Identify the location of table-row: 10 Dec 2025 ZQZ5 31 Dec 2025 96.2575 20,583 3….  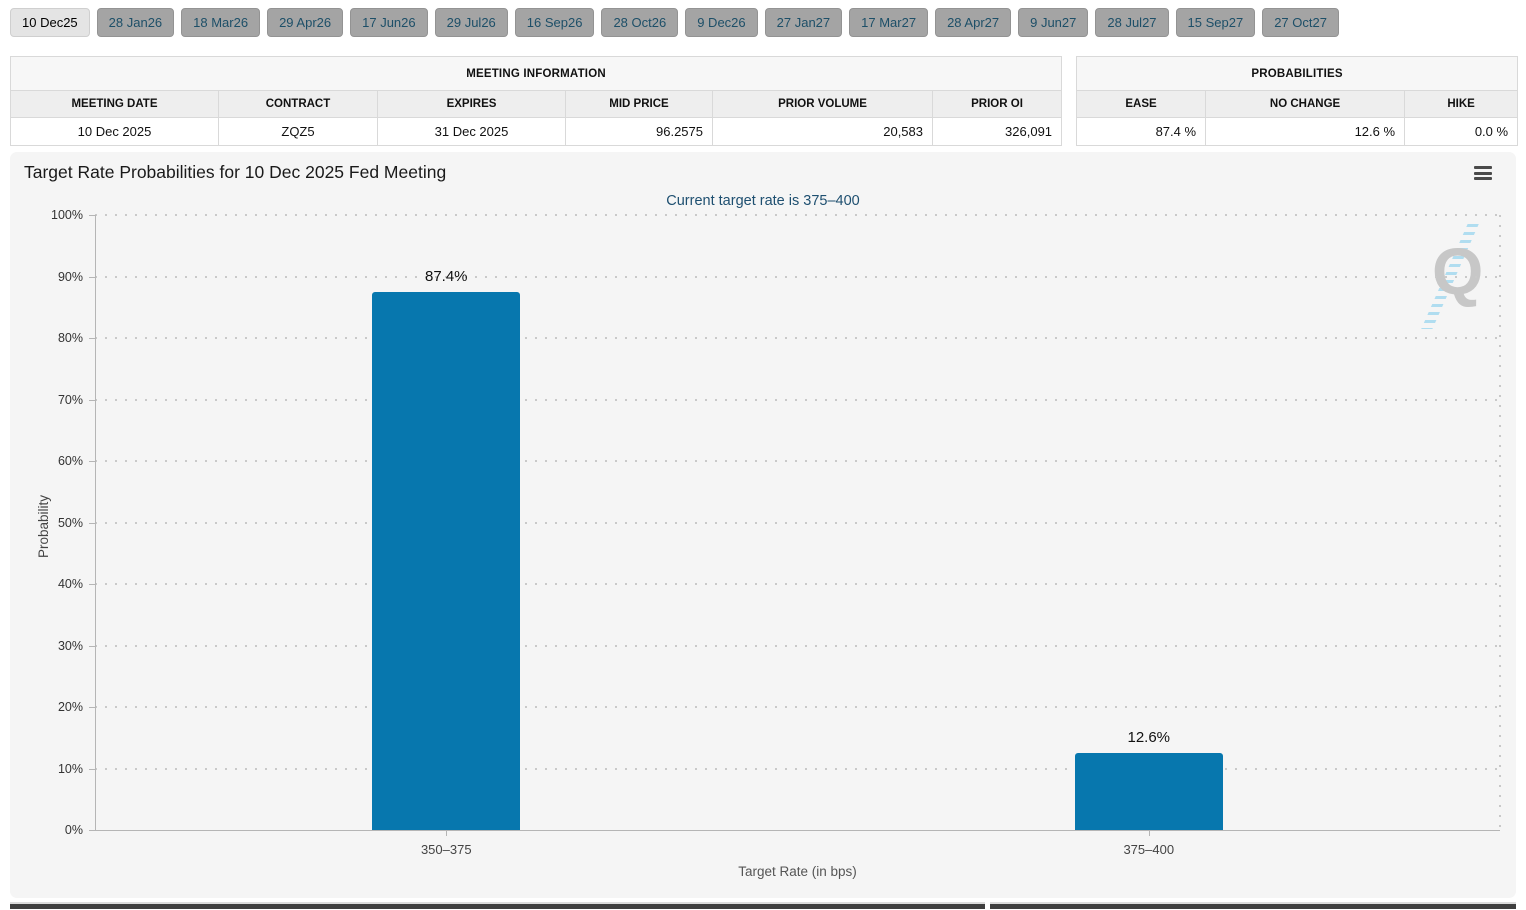
(536, 131).